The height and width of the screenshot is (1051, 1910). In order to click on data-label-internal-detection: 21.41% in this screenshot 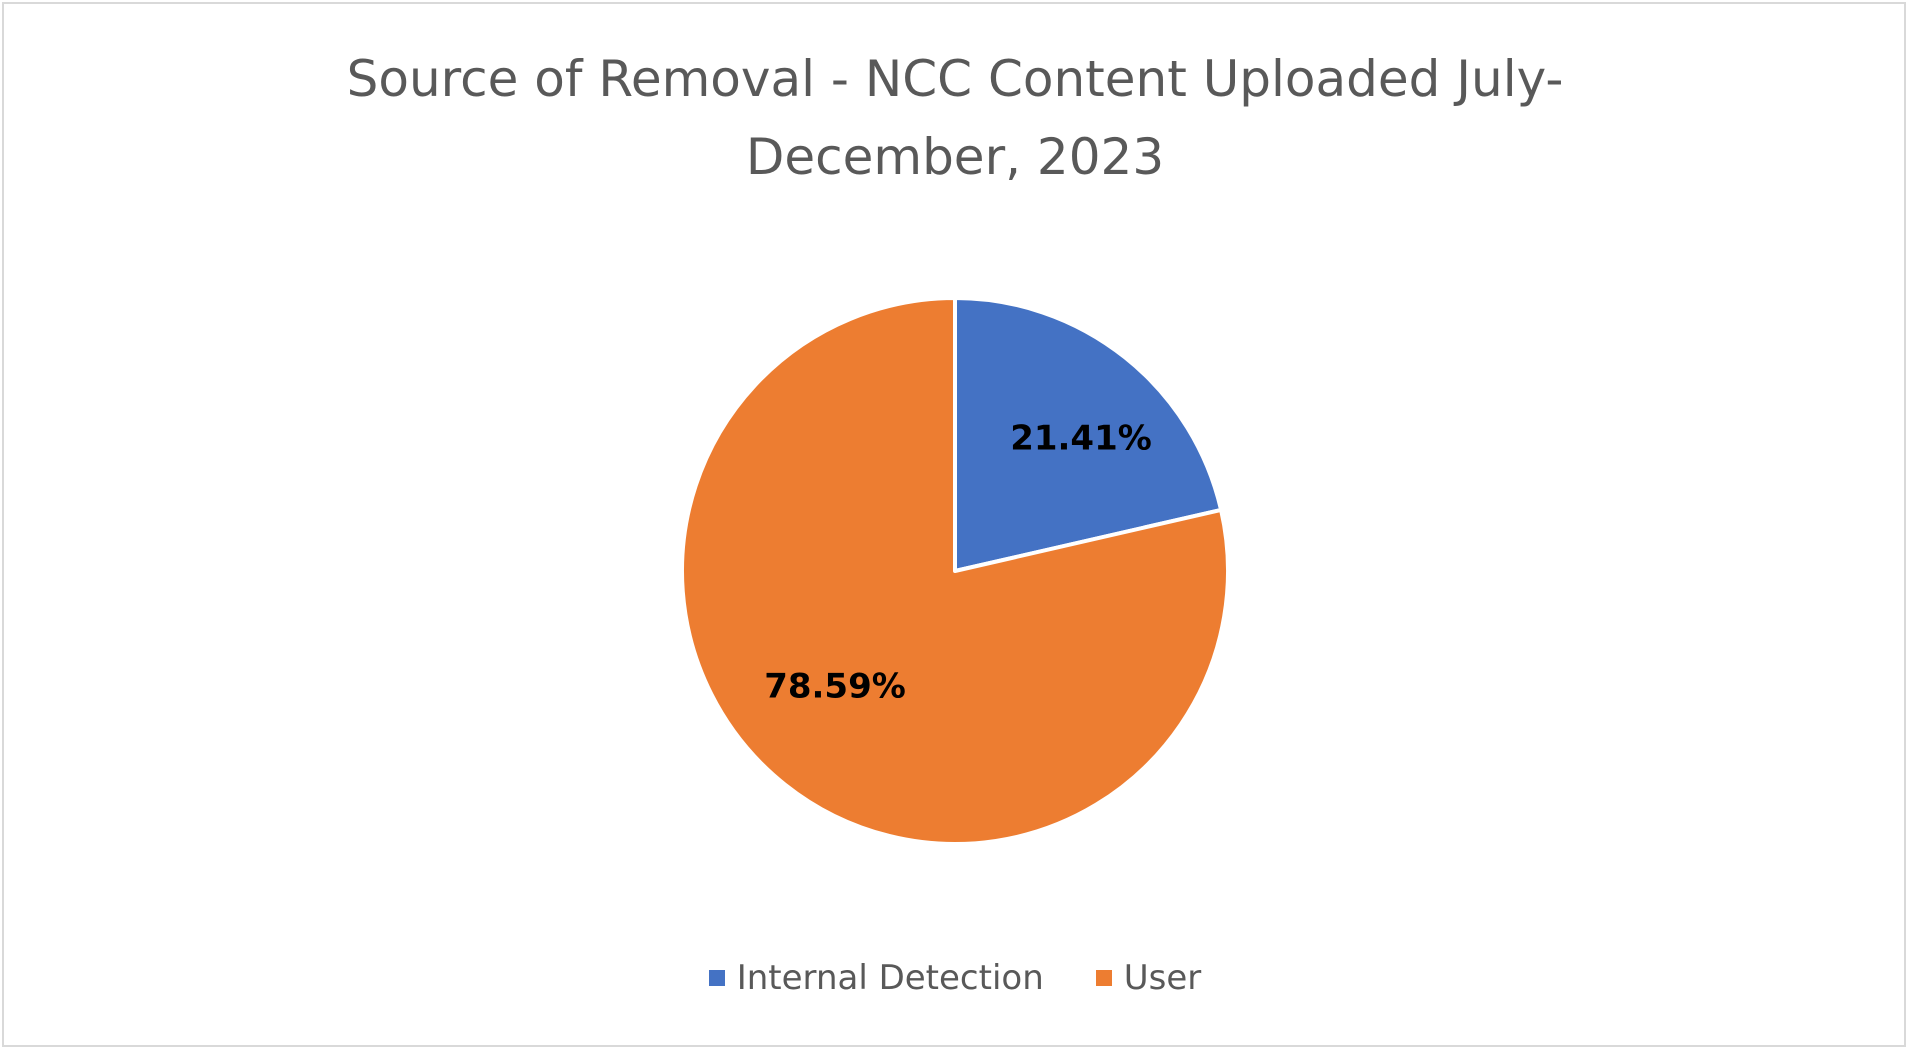, I will do `click(1081, 439)`.